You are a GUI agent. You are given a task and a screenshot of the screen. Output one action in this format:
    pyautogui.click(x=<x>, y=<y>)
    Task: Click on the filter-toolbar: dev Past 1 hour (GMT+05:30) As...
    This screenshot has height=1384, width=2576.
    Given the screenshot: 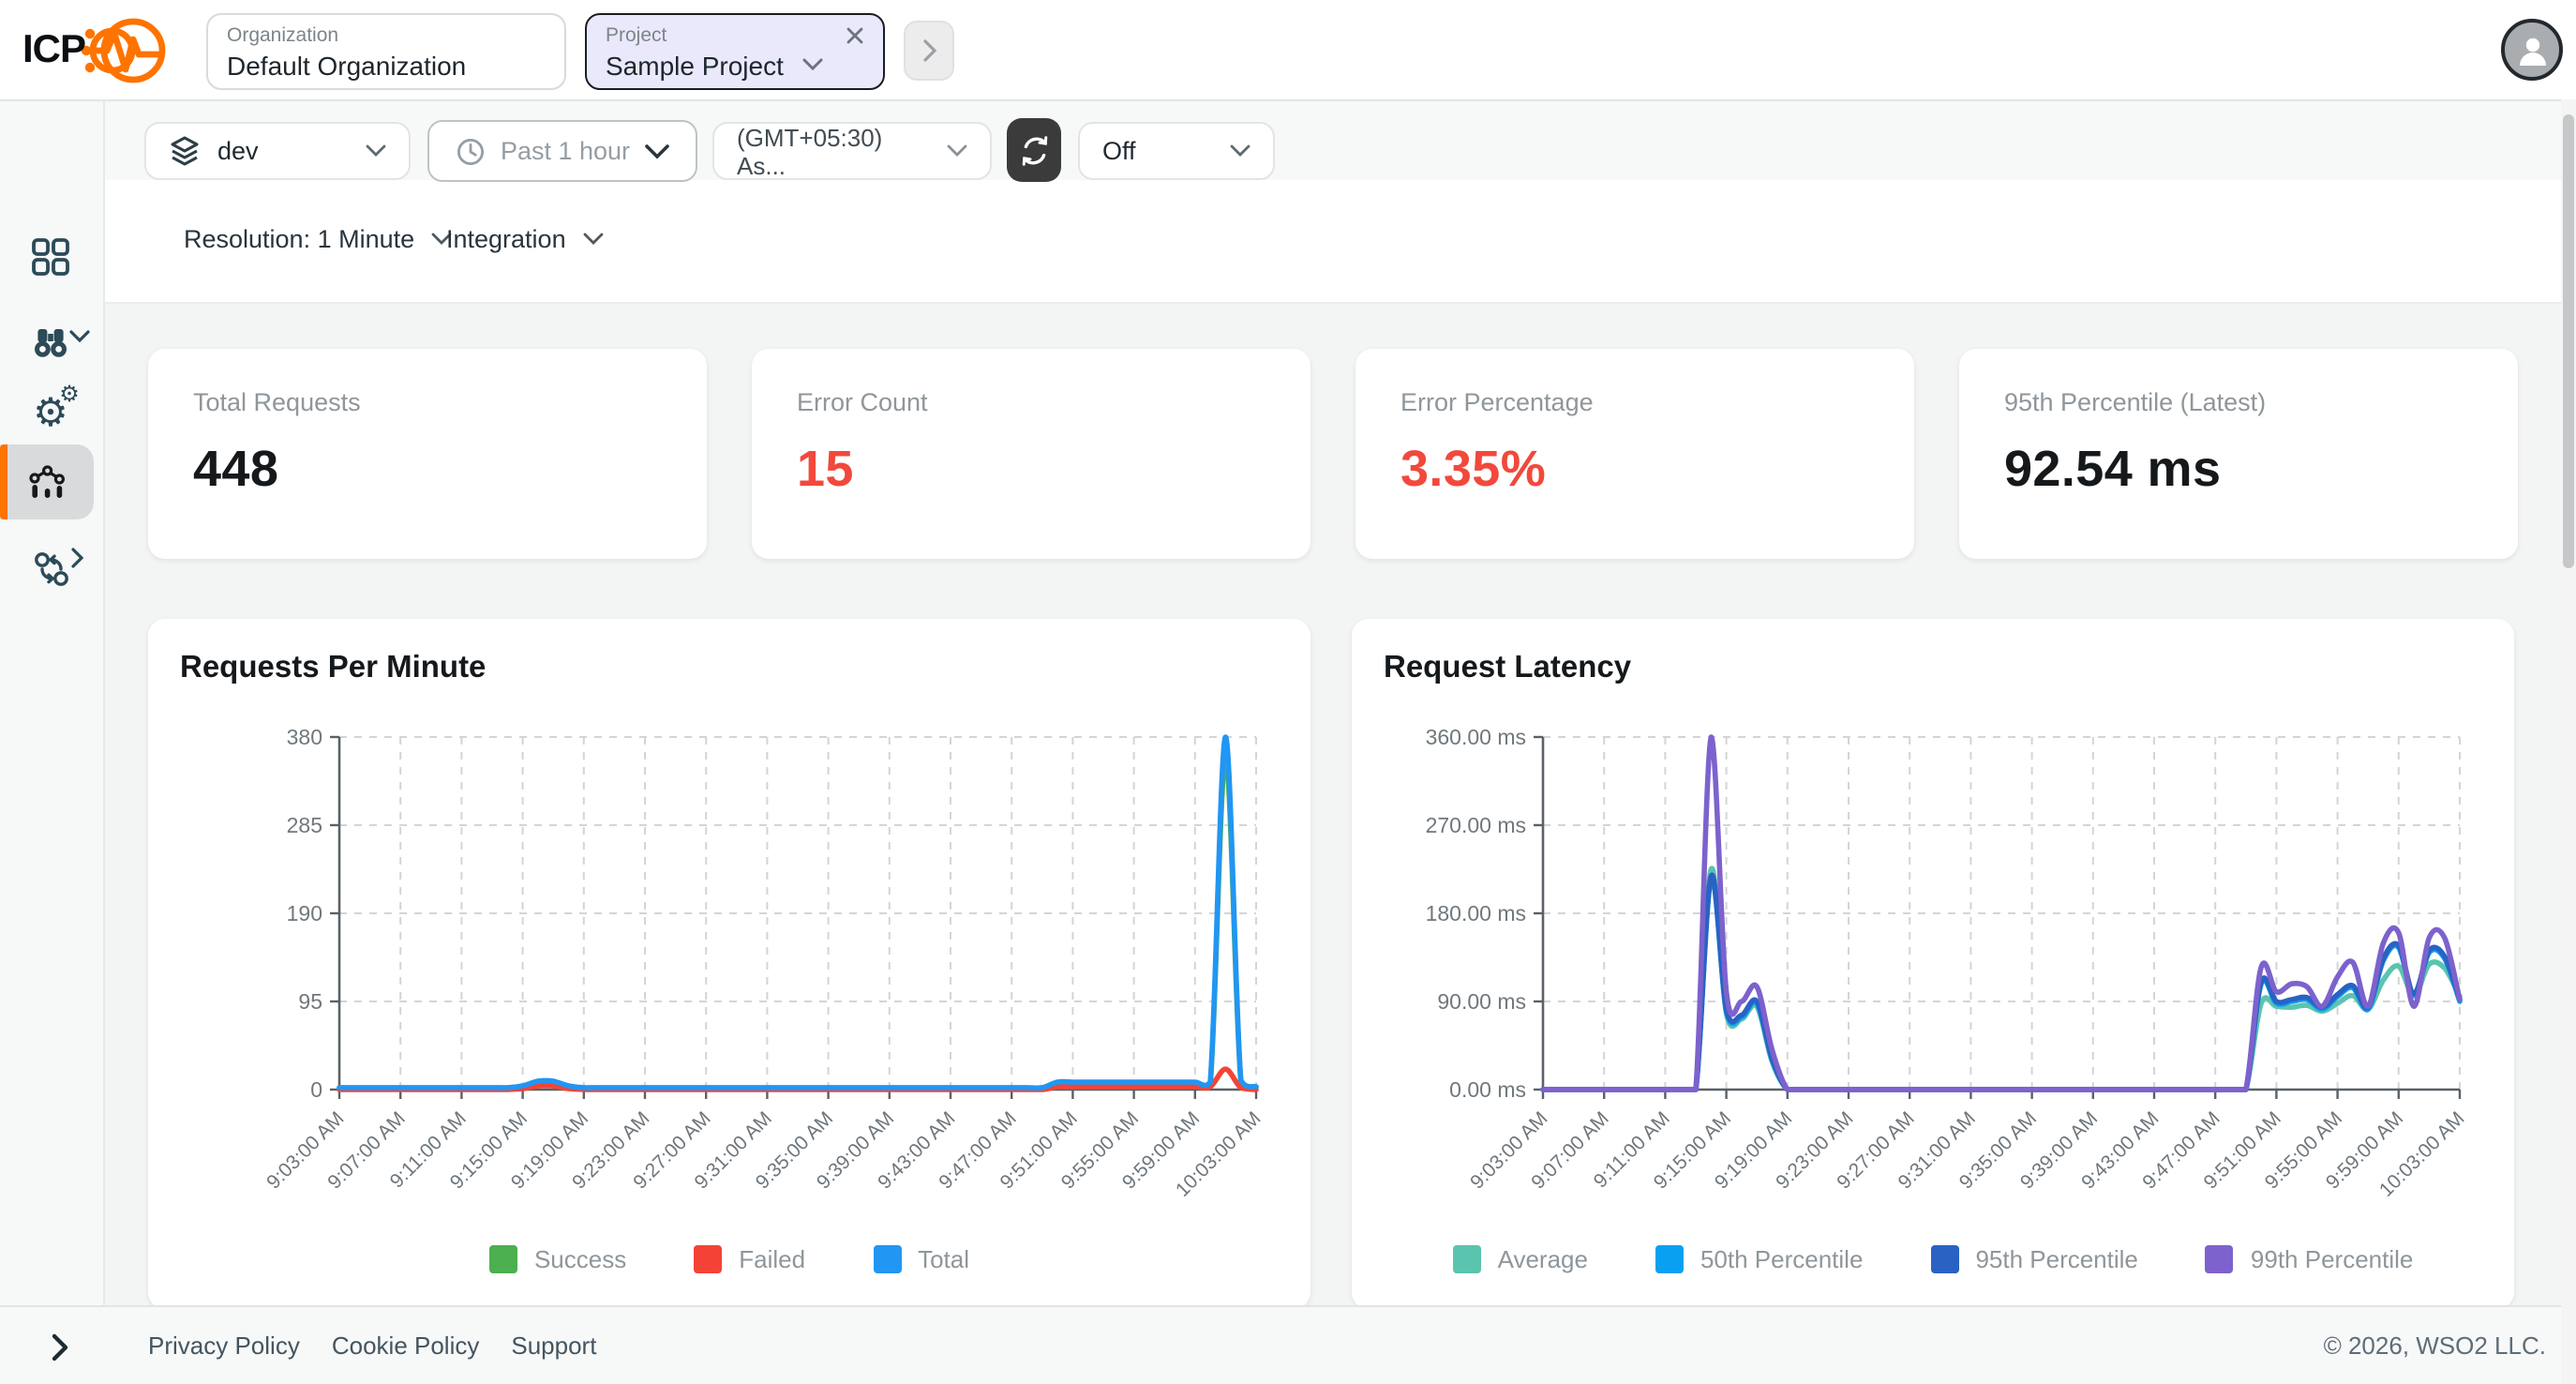 What is the action you would take?
    pyautogui.click(x=1340, y=140)
    